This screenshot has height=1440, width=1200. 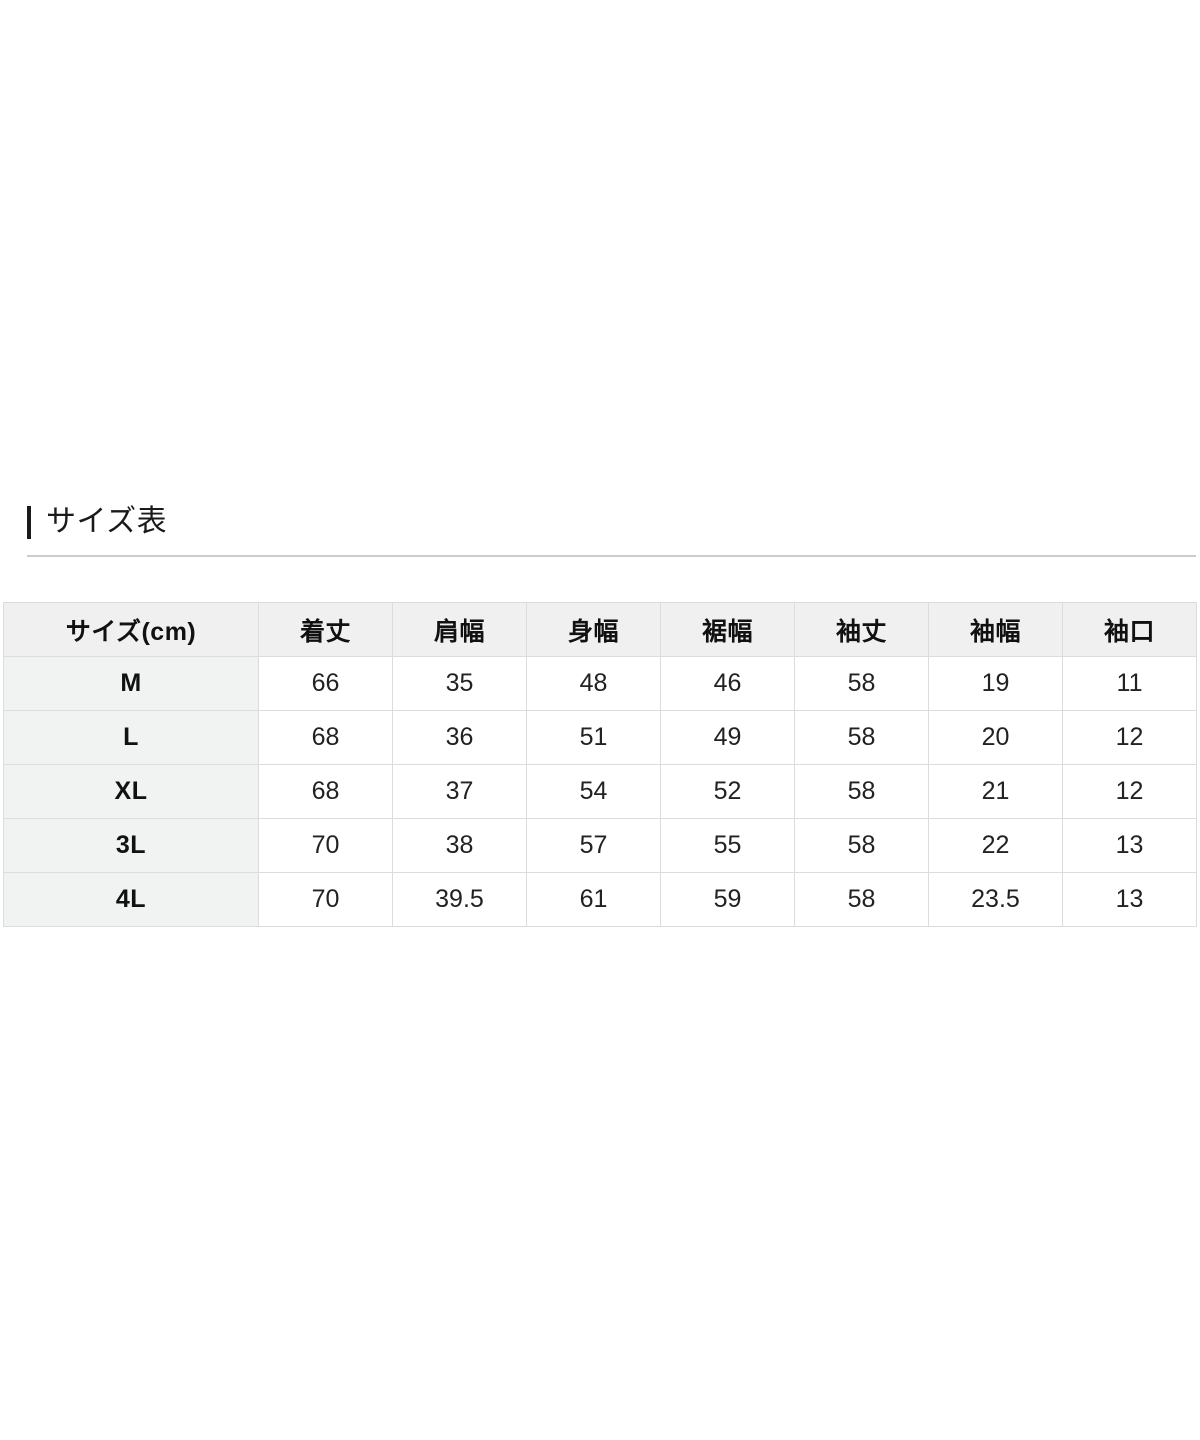 What do you see at coordinates (593, 629) in the screenshot?
I see `column-header-chest: 身幅` at bounding box center [593, 629].